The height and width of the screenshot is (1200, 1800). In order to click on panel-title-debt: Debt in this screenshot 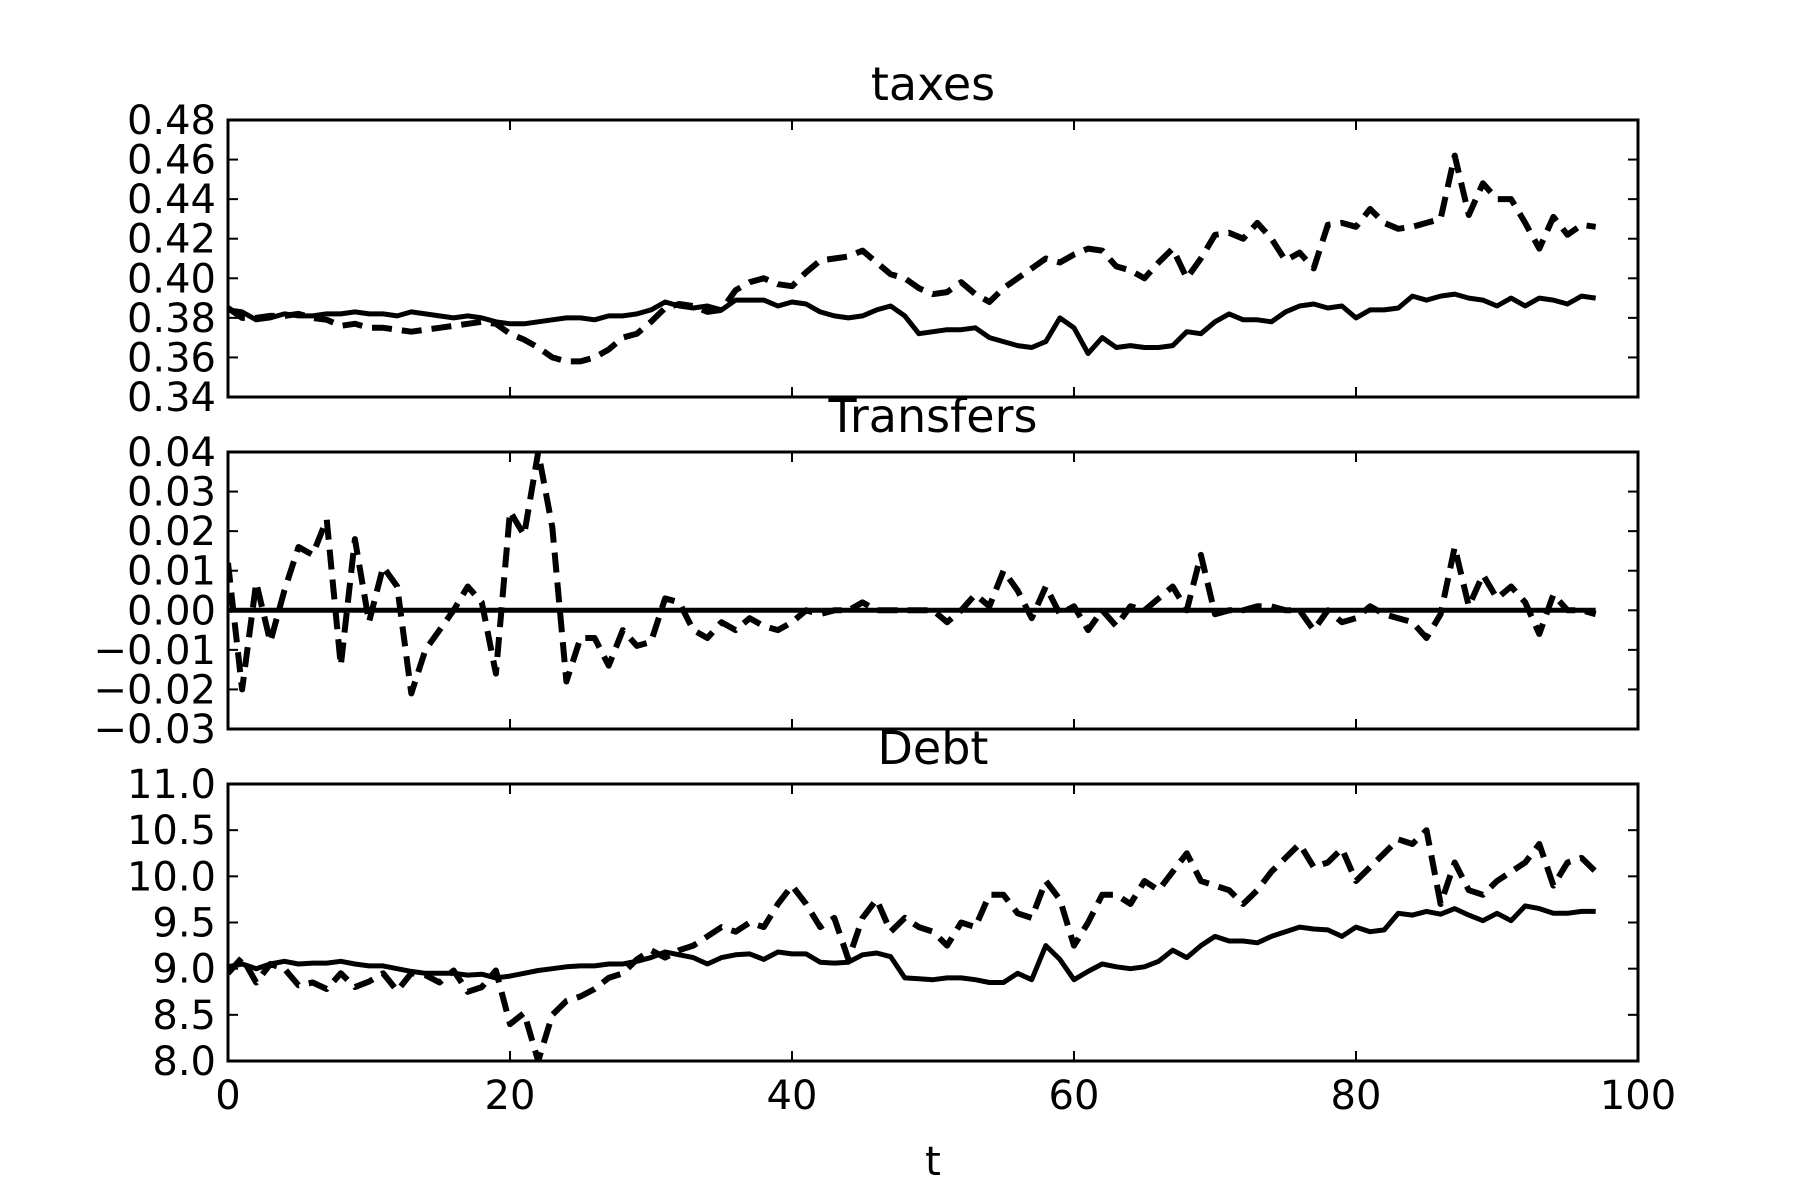, I will do `click(933, 748)`.